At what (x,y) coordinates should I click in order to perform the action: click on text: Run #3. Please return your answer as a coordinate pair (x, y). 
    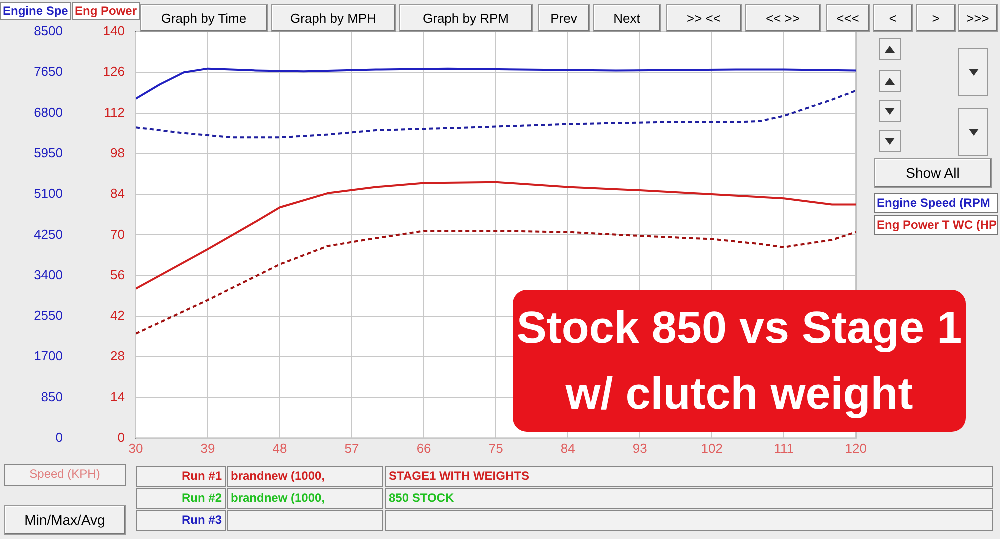
    Looking at the image, I should click on (181, 520).